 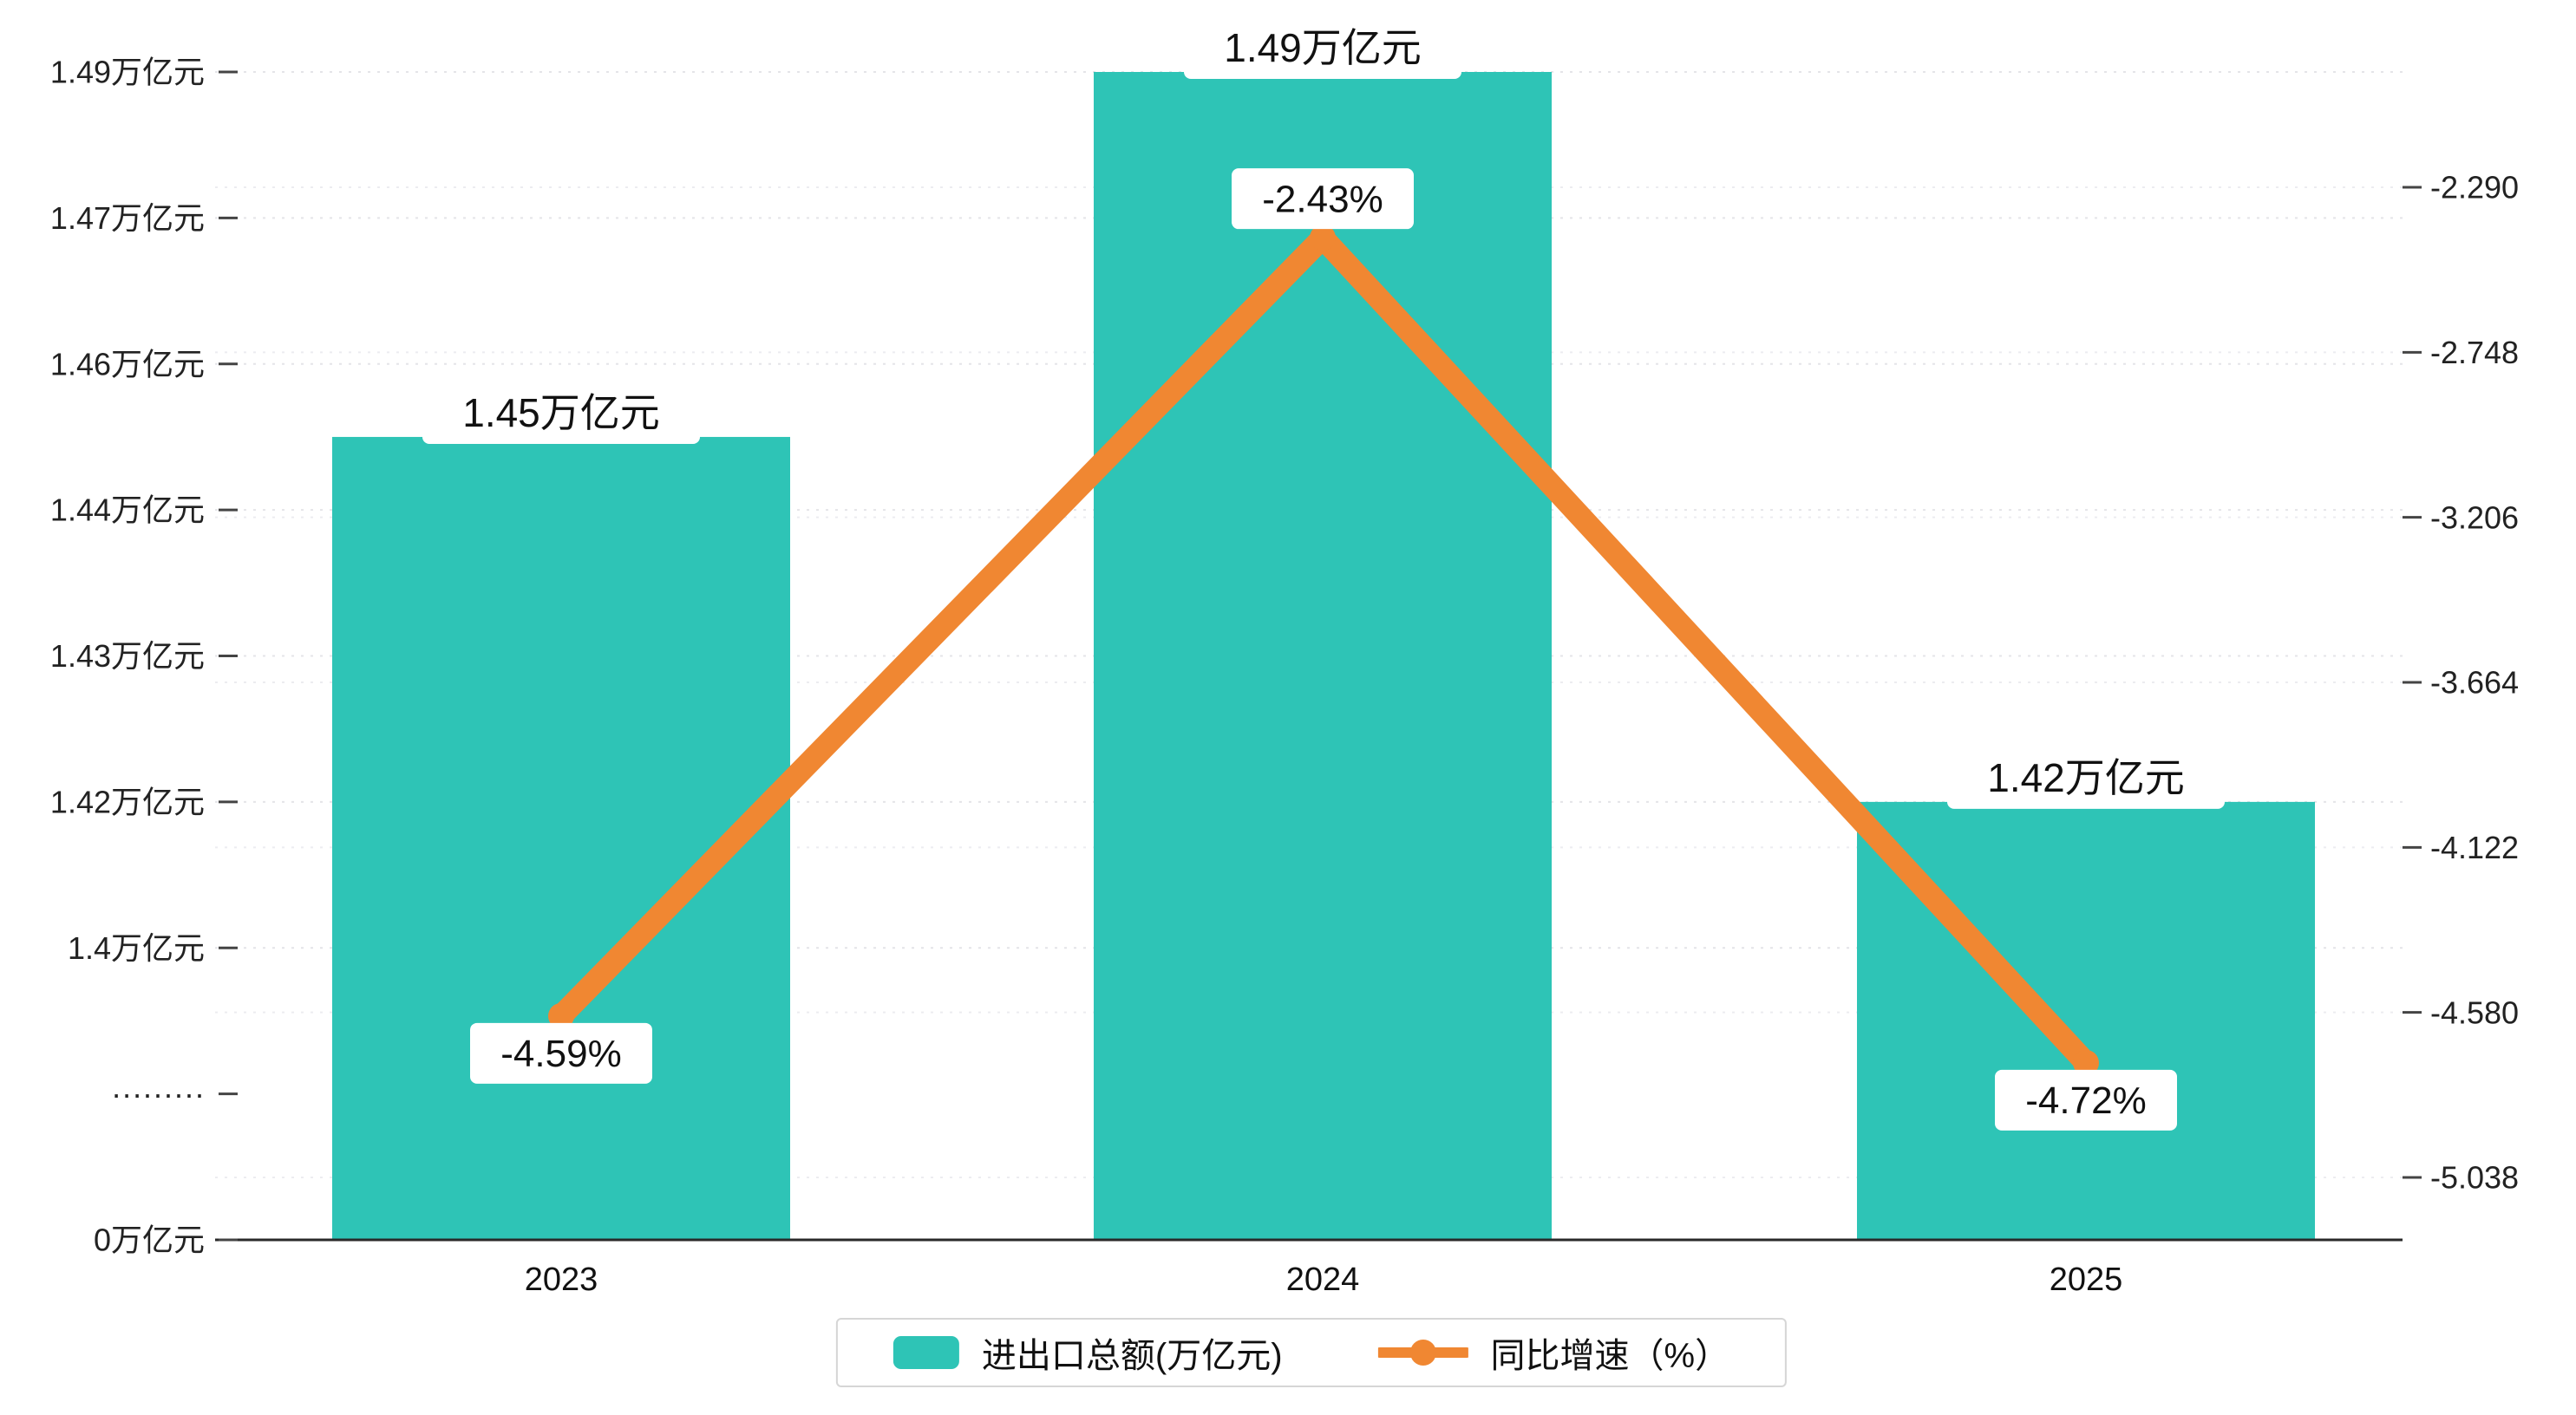 I want to click on bar-2023, so click(x=561, y=838).